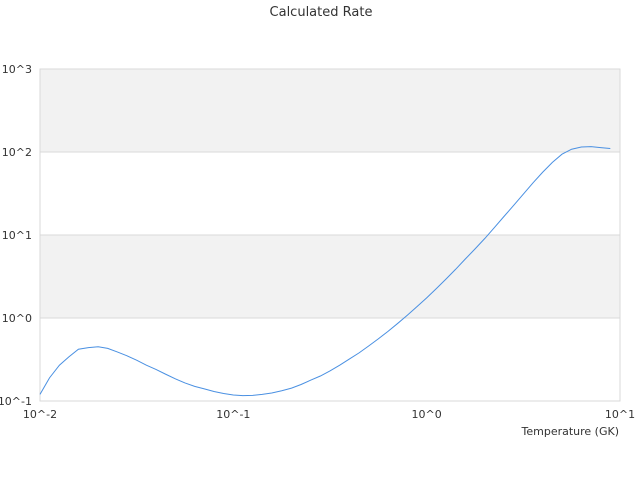  What do you see at coordinates (427, 414) in the screenshot?
I see `x-tick-label: 10^0` at bounding box center [427, 414].